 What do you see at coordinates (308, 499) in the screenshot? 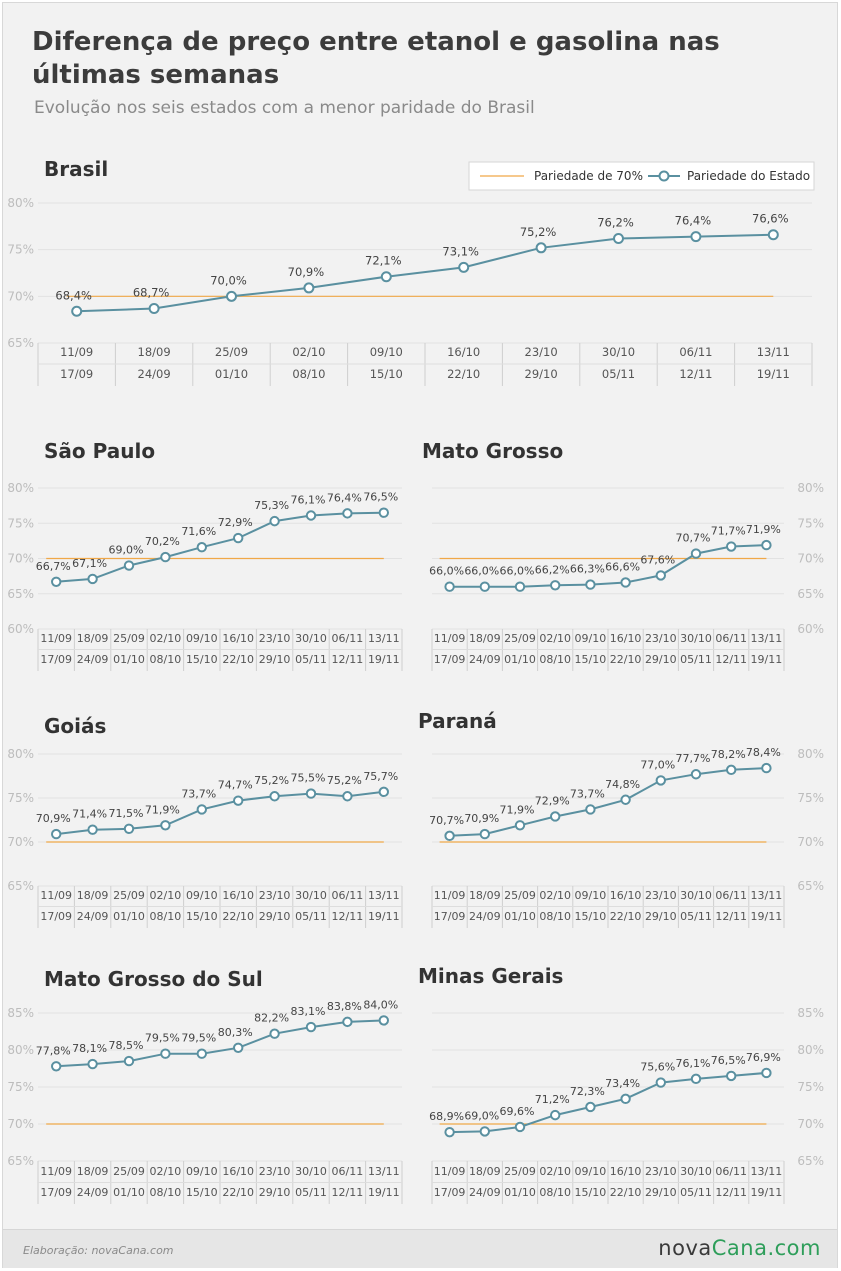
I see `data-label: 76,1%` at bounding box center [308, 499].